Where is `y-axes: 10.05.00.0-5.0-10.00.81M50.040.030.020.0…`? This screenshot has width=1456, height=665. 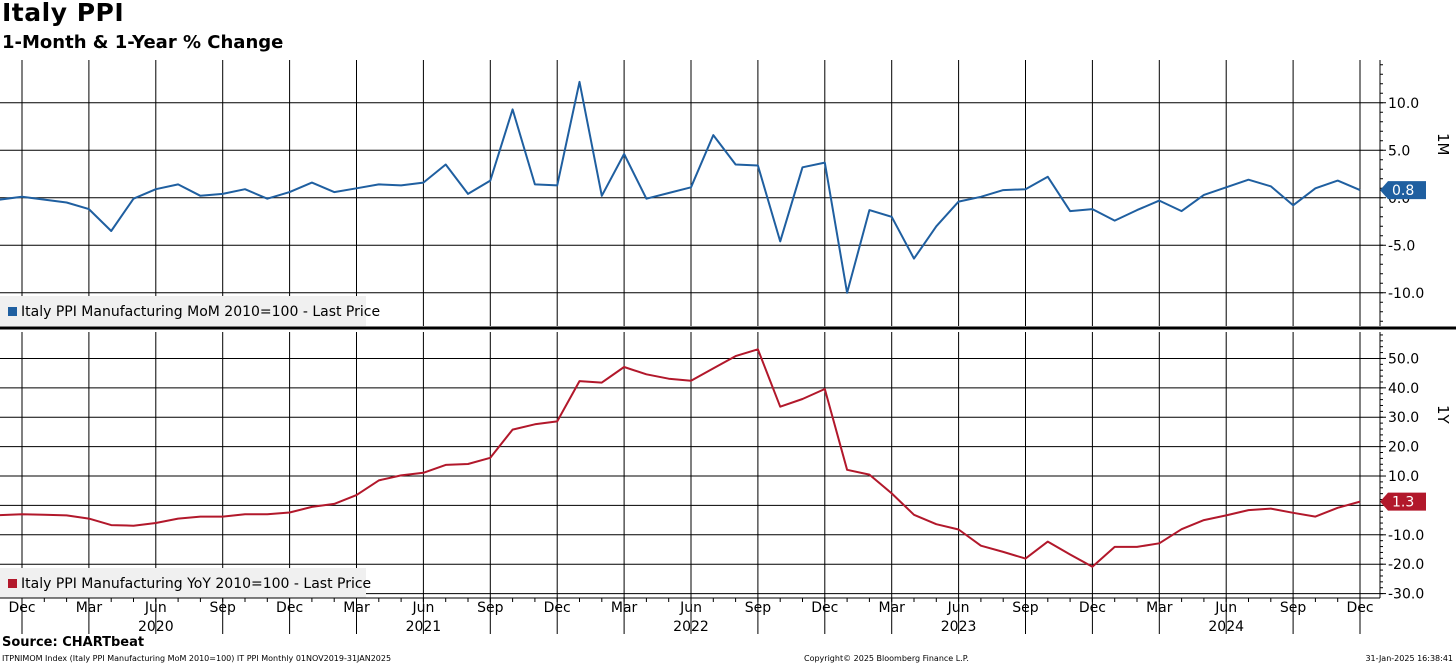 y-axes: 10.05.00.0-5.0-10.00.81M50.040.030.020.0… is located at coordinates (1416, 333).